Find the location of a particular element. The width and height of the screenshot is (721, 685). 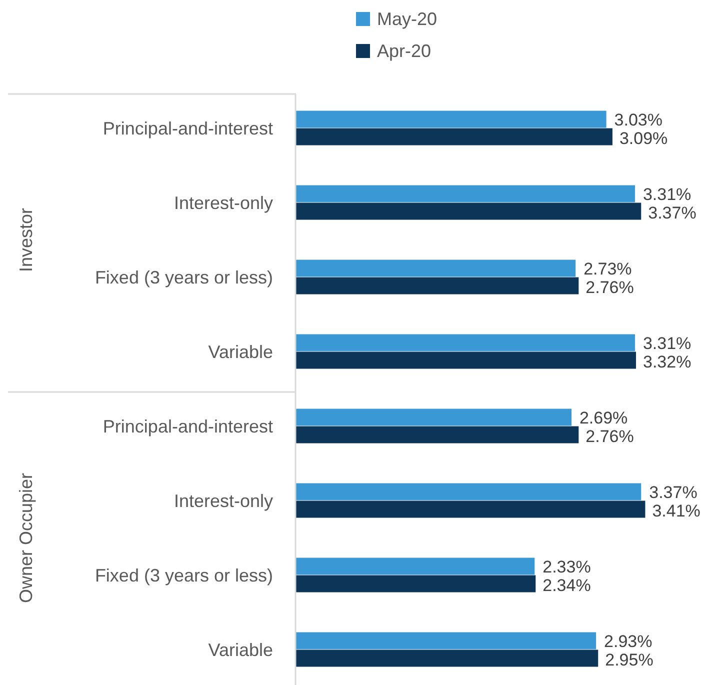

data-label: 2.73% is located at coordinates (608, 269).